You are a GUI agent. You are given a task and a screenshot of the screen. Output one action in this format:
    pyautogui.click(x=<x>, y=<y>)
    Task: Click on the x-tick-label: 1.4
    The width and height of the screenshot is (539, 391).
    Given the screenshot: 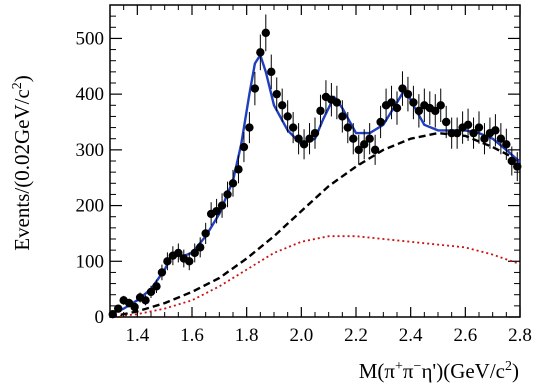 What is the action you would take?
    pyautogui.click(x=137, y=335)
    